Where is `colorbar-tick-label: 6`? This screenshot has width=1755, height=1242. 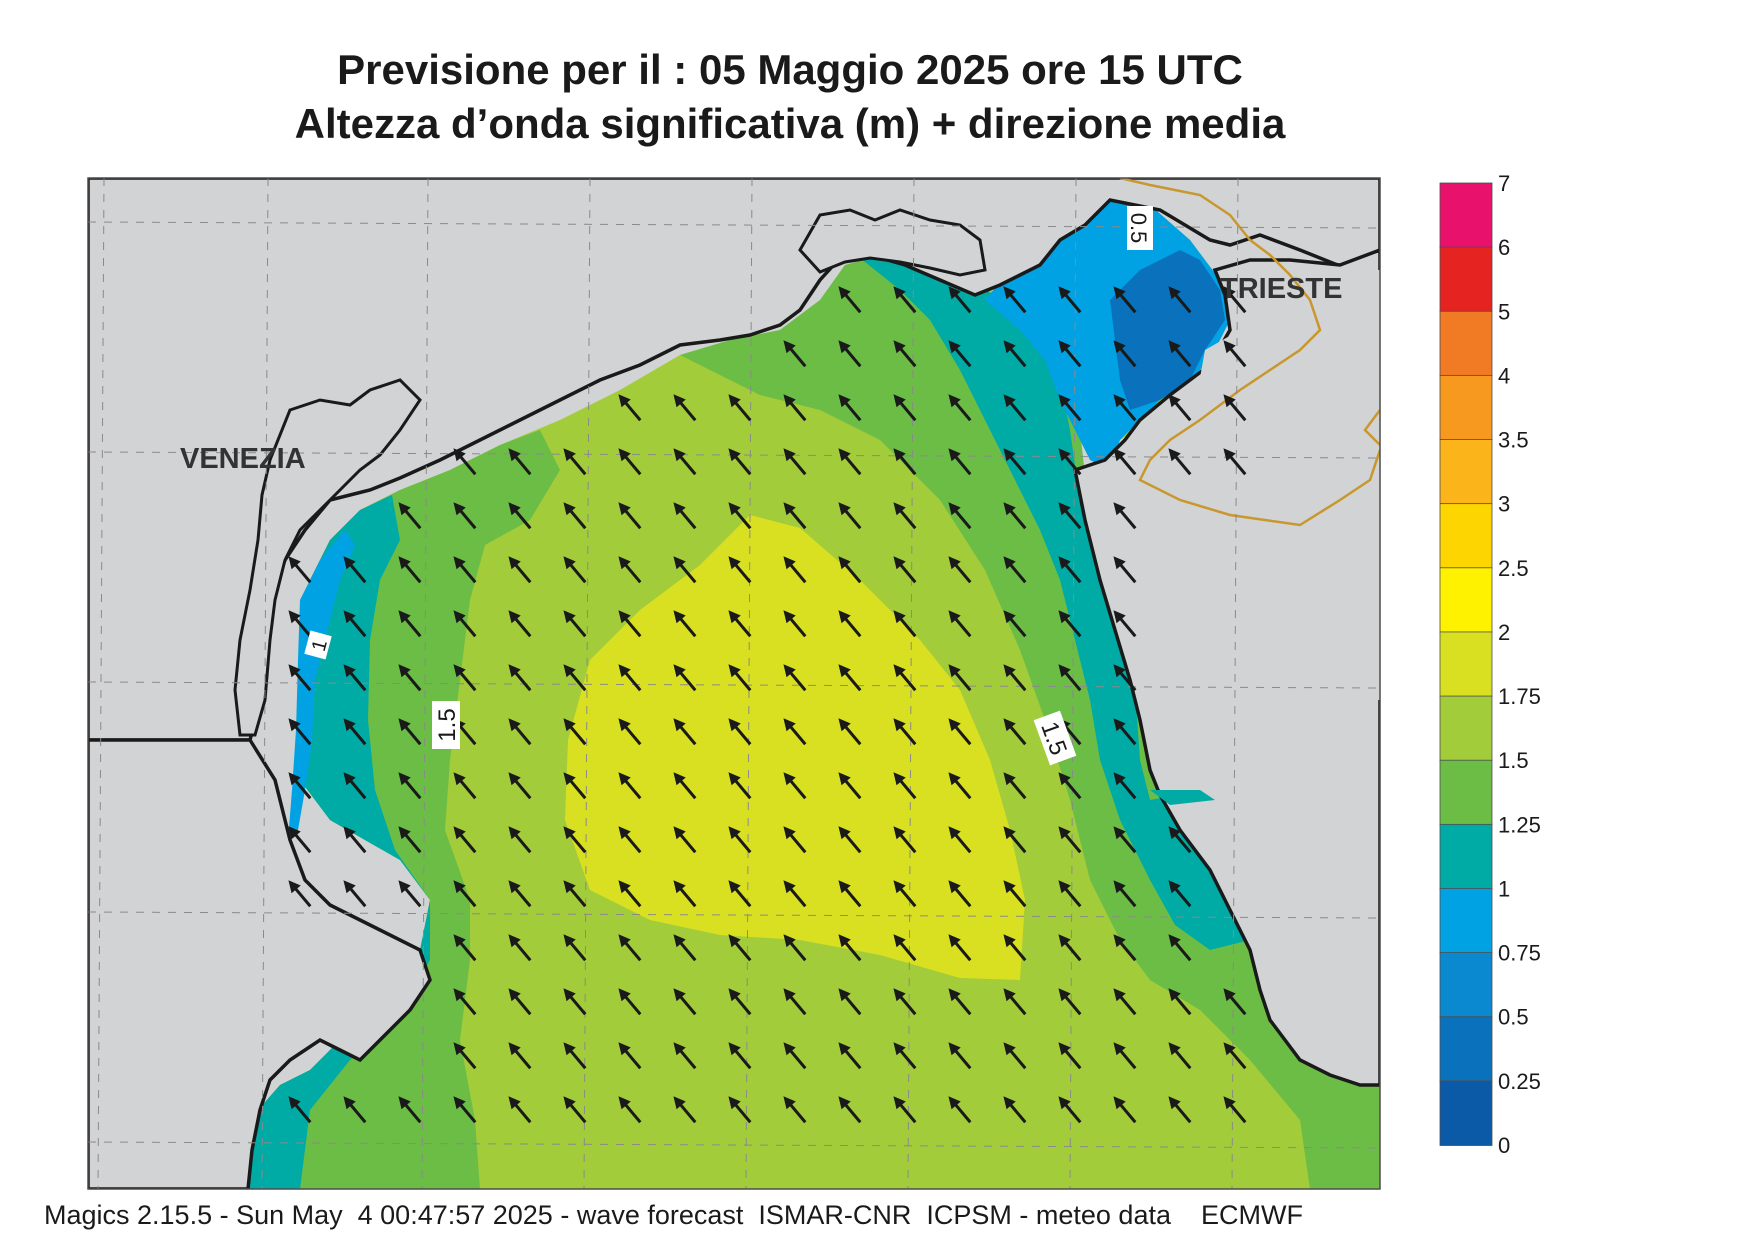 colorbar-tick-label: 6 is located at coordinates (1504, 247).